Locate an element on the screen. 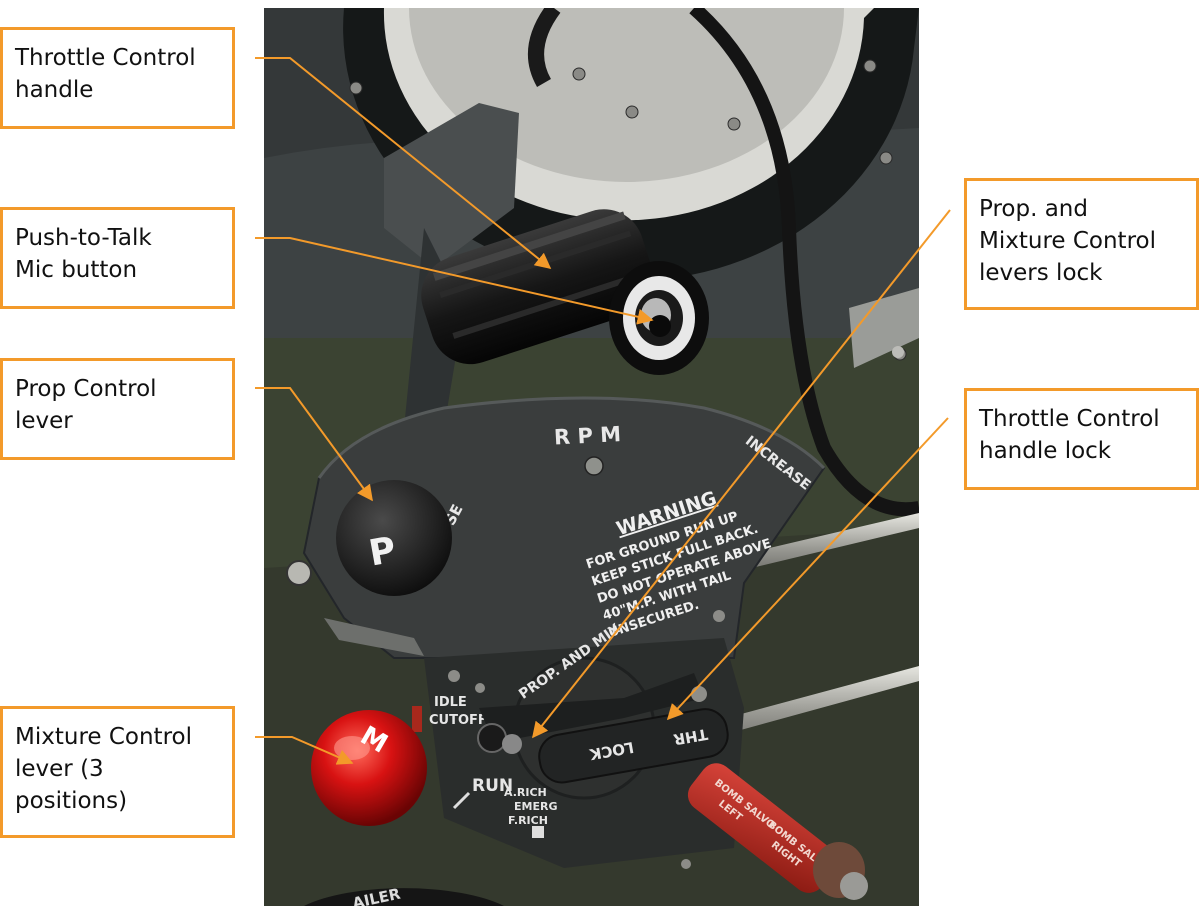  callout-line: Push-to-Talk is located at coordinates (83, 238).